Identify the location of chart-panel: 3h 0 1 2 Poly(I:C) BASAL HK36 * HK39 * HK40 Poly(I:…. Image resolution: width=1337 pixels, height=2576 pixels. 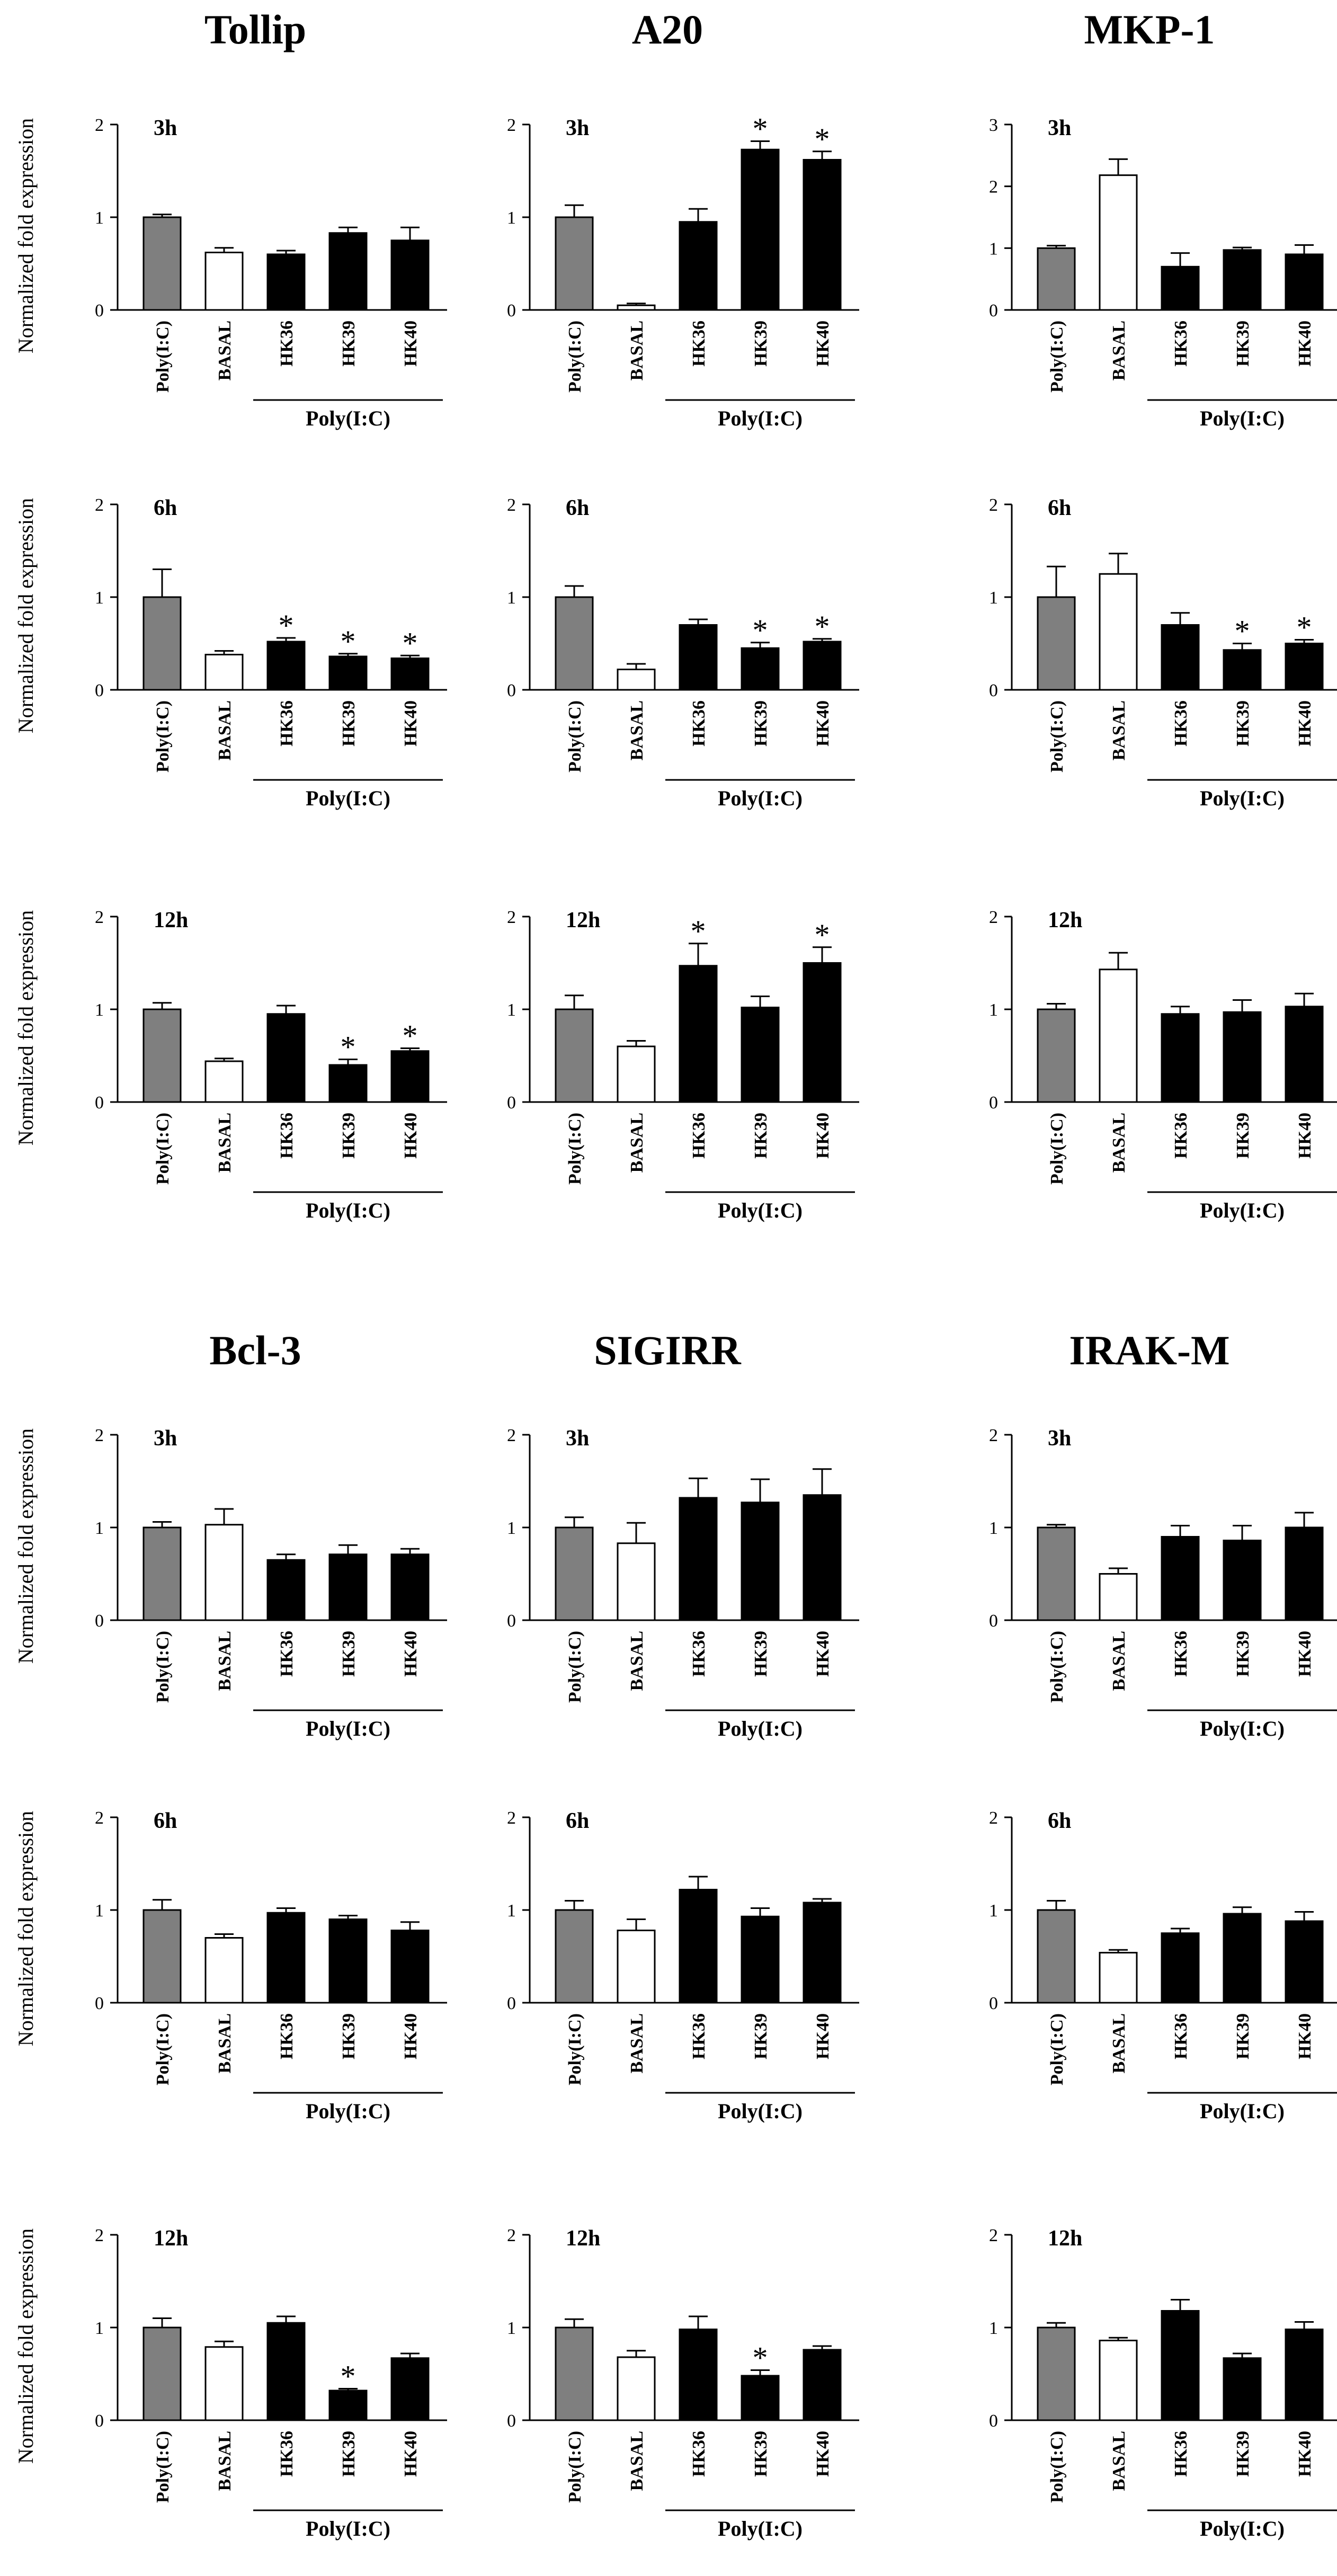
(683, 271).